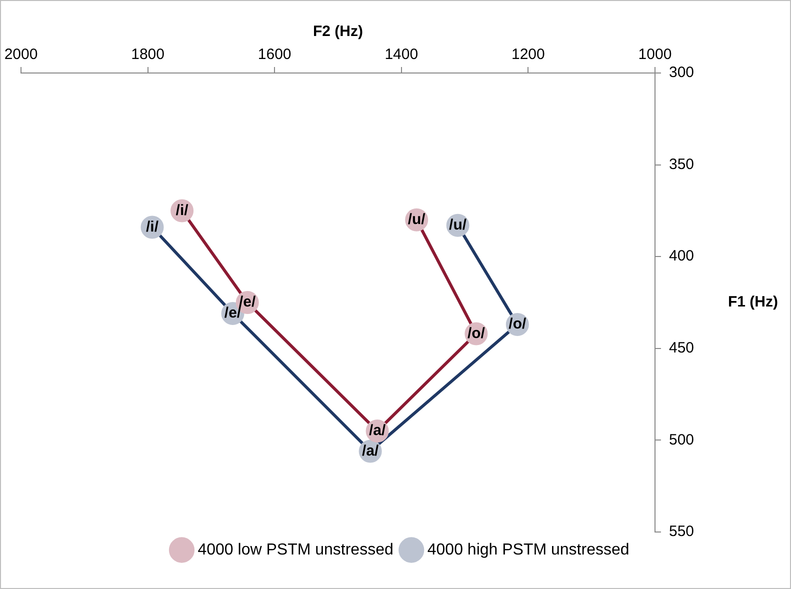 This screenshot has width=791, height=589. I want to click on y-tick-label: 550, so click(681, 531).